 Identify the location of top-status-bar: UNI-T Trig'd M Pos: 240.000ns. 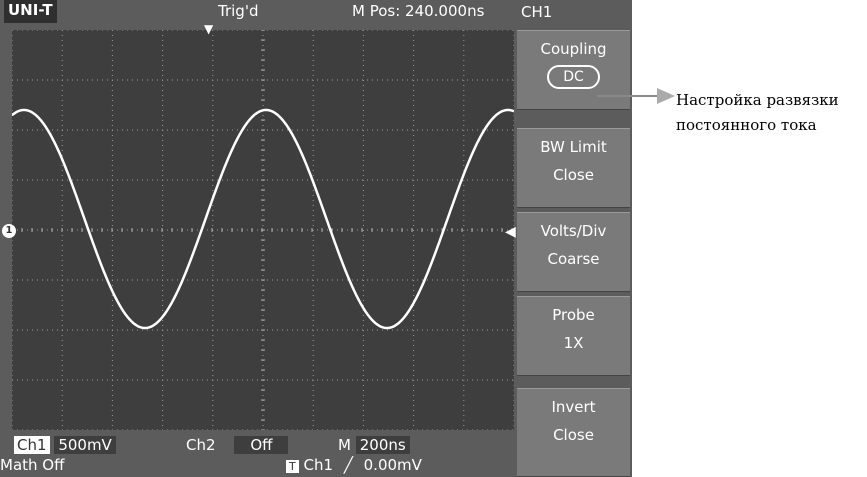
(316, 11).